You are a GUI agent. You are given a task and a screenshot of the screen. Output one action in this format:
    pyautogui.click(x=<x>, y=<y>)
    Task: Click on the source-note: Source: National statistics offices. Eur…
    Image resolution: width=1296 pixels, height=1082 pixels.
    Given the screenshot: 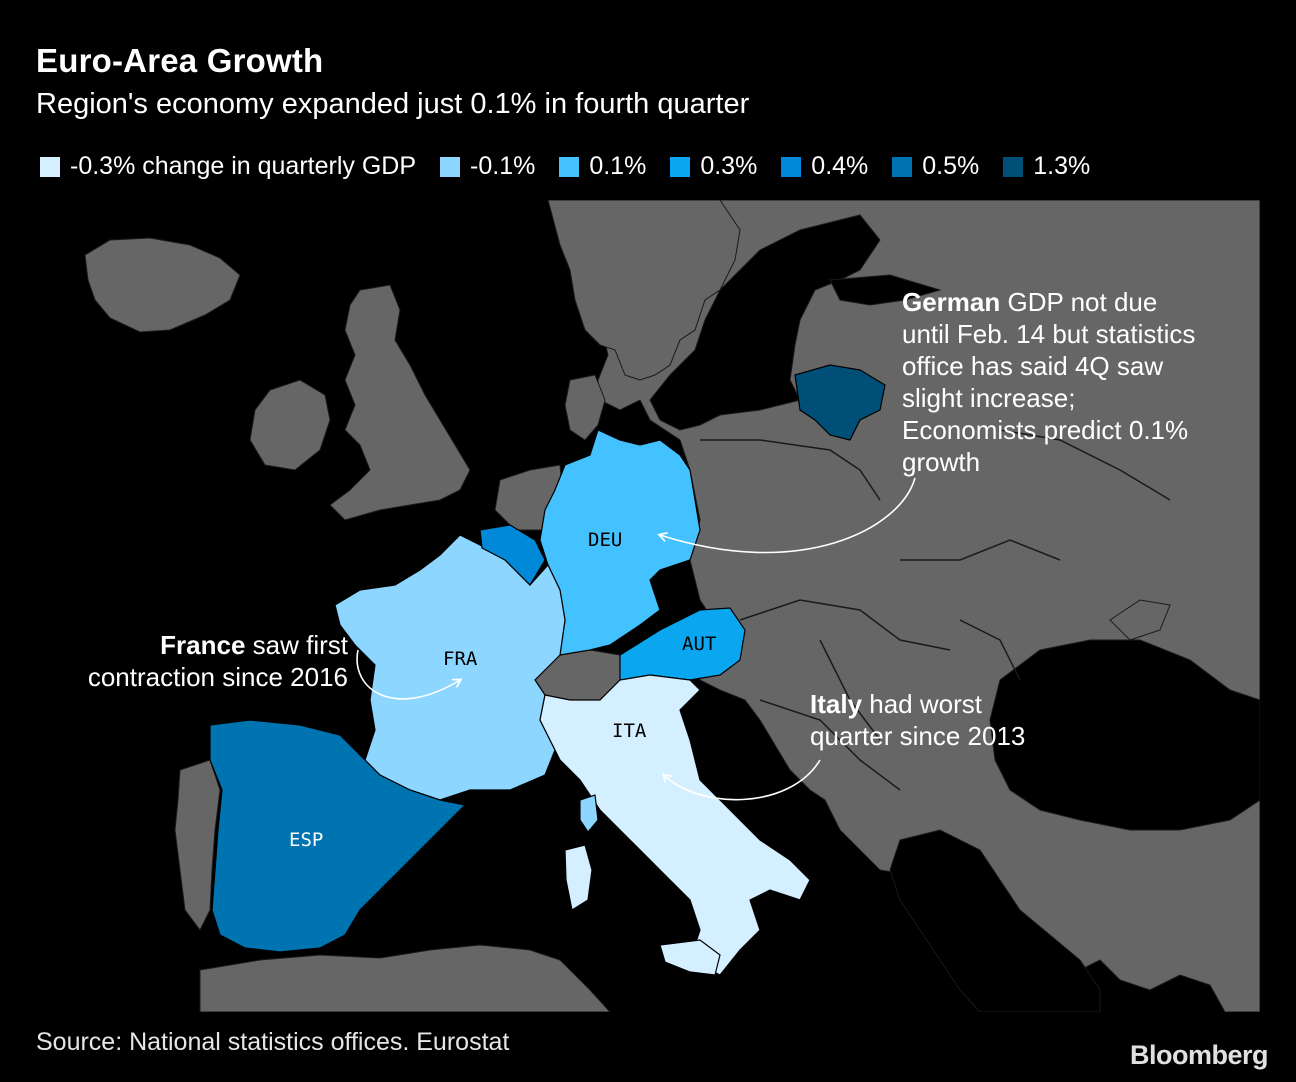 What is the action you would take?
    pyautogui.click(x=273, y=1042)
    